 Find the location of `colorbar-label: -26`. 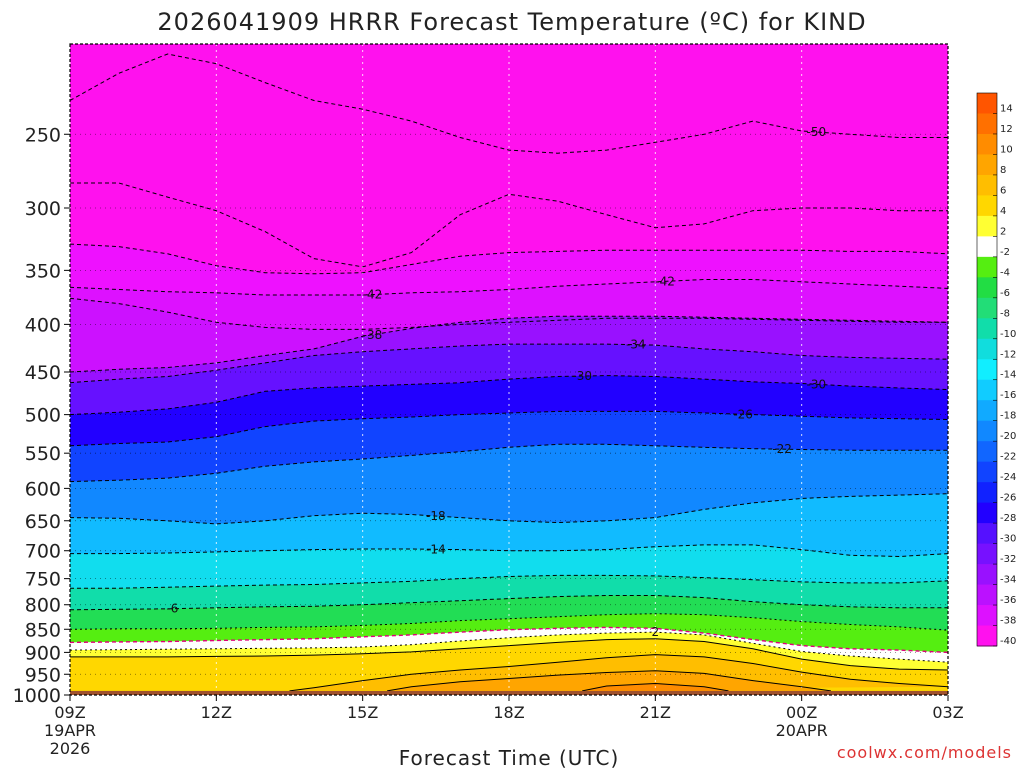

colorbar-label: -26 is located at coordinates (1008, 498).